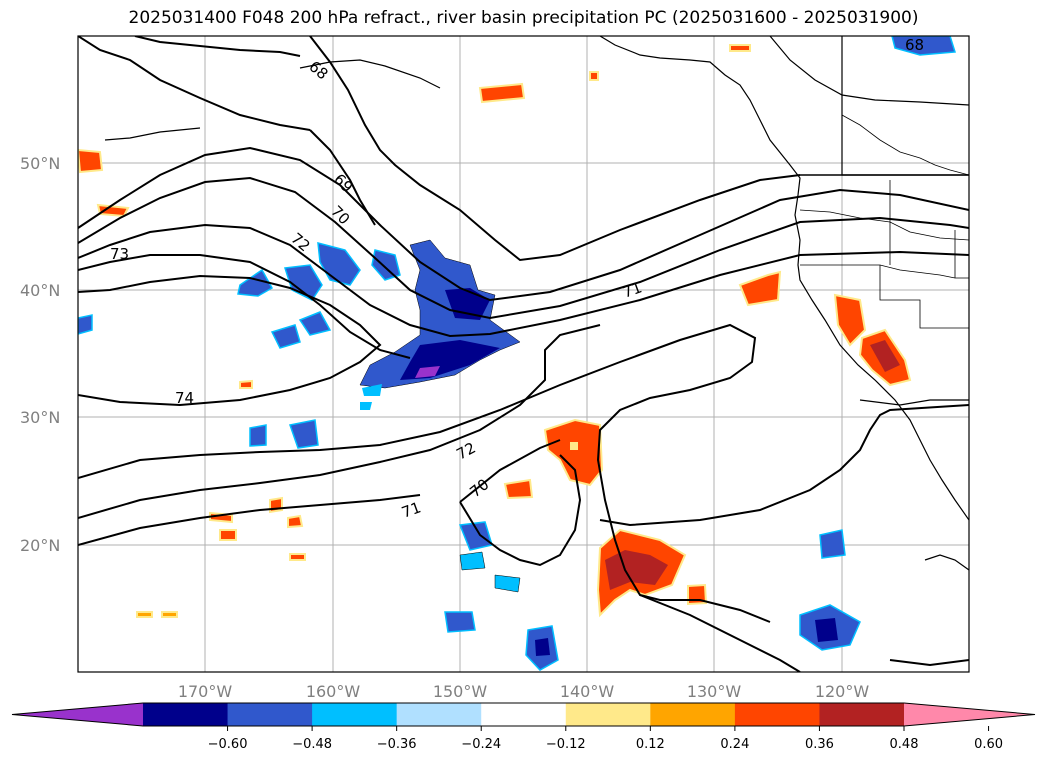  What do you see at coordinates (228, 744) in the screenshot?
I see `colorbar-tick-label: −0.60` at bounding box center [228, 744].